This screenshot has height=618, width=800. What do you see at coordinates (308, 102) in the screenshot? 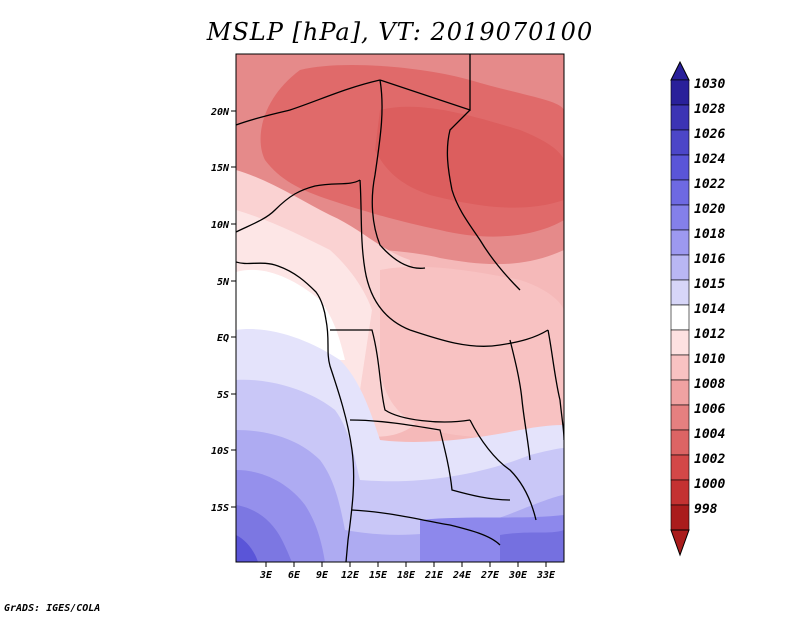
I see `saharan-border-west` at bounding box center [308, 102].